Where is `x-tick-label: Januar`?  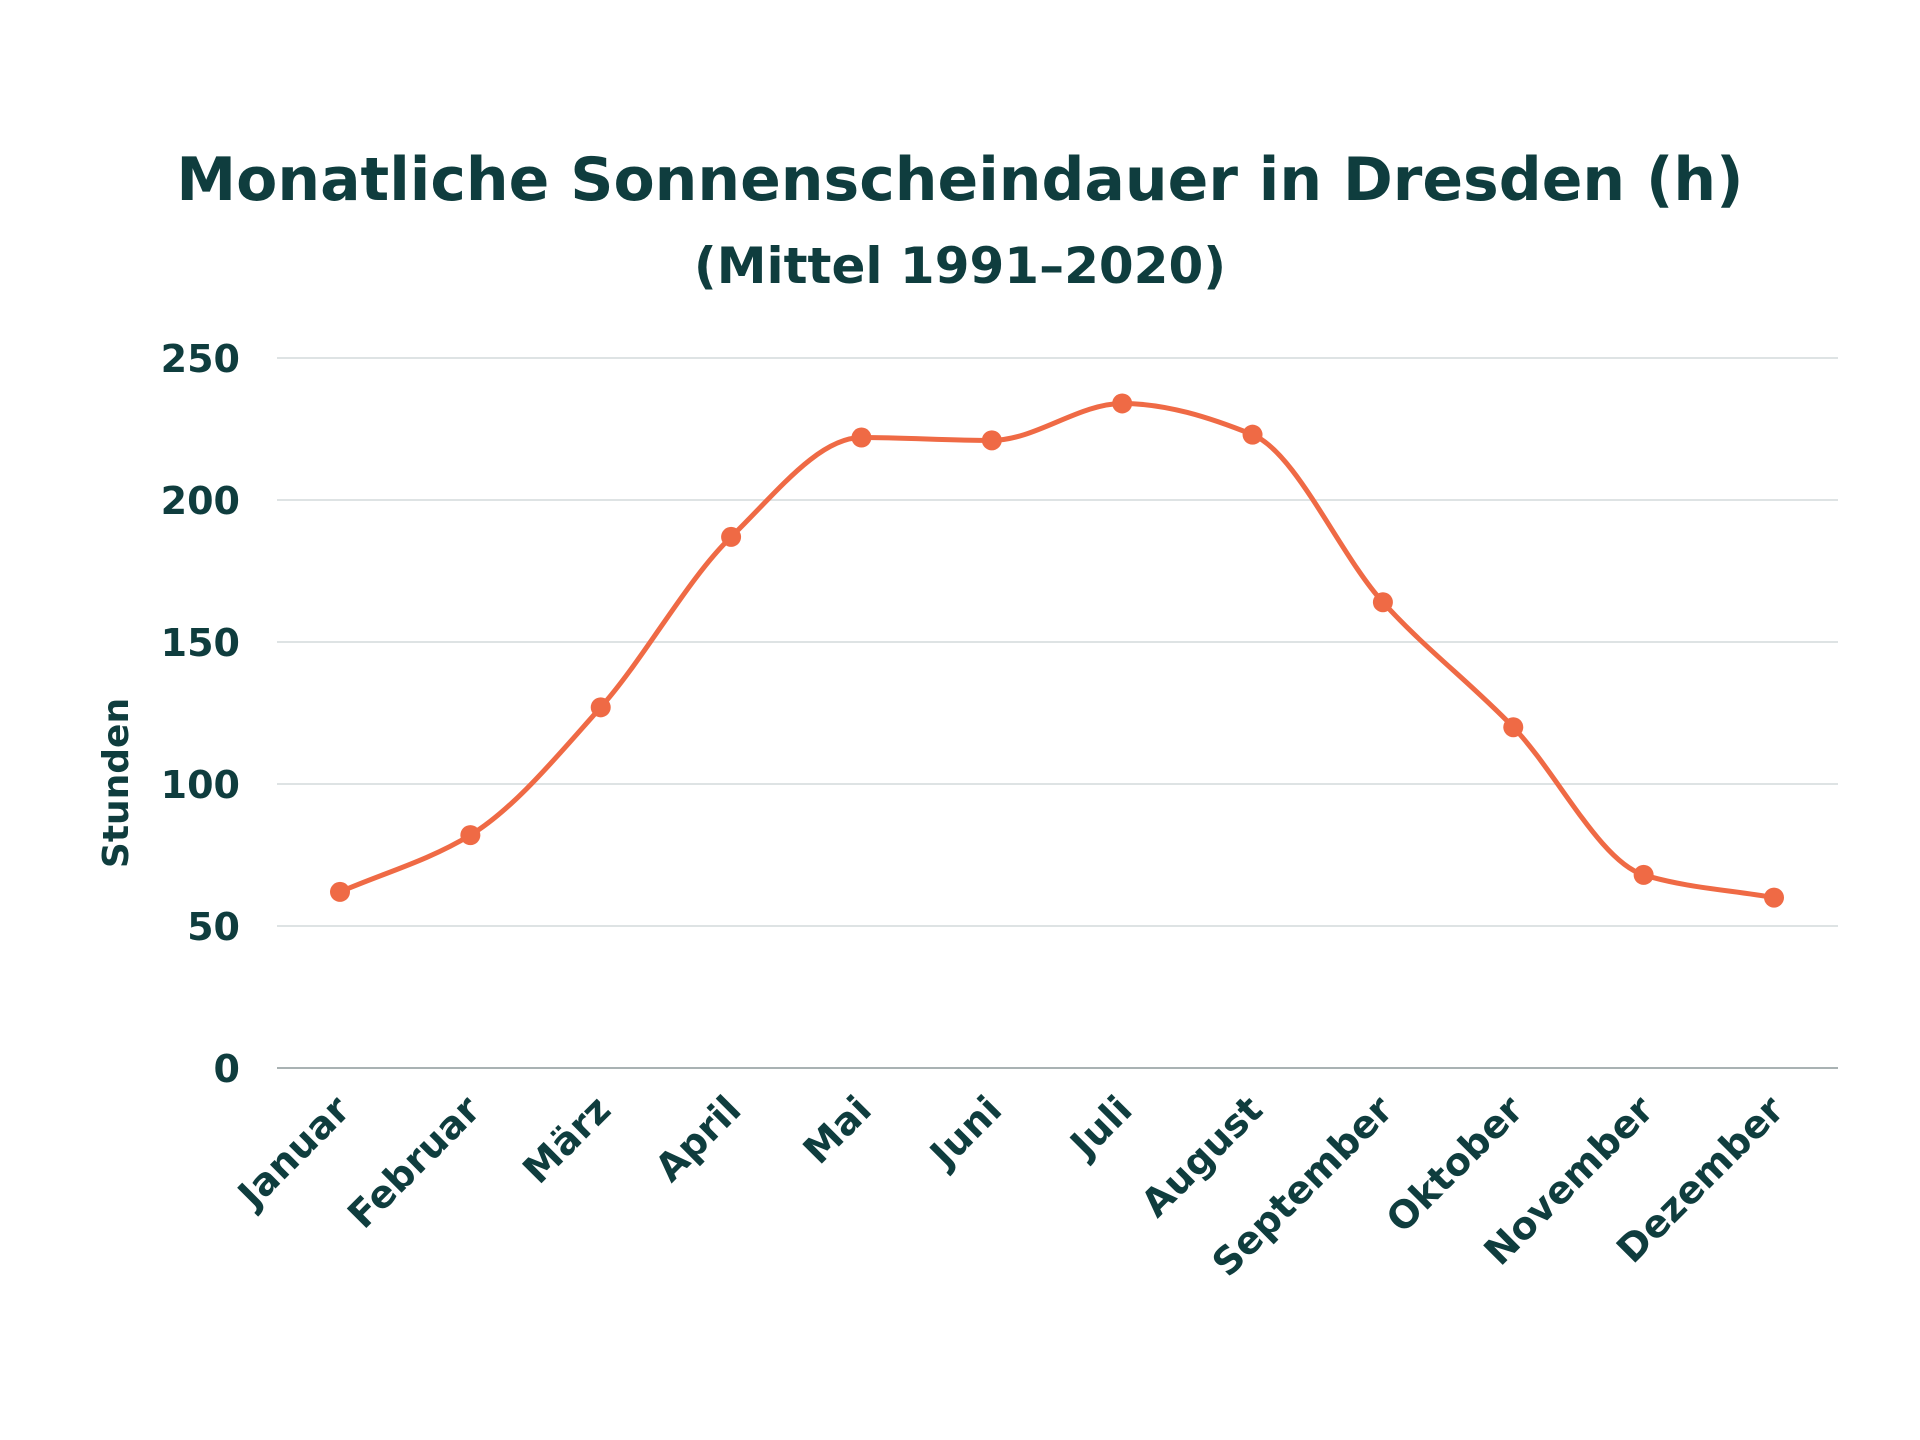
x-tick-label: Januar is located at coordinates (292, 1152).